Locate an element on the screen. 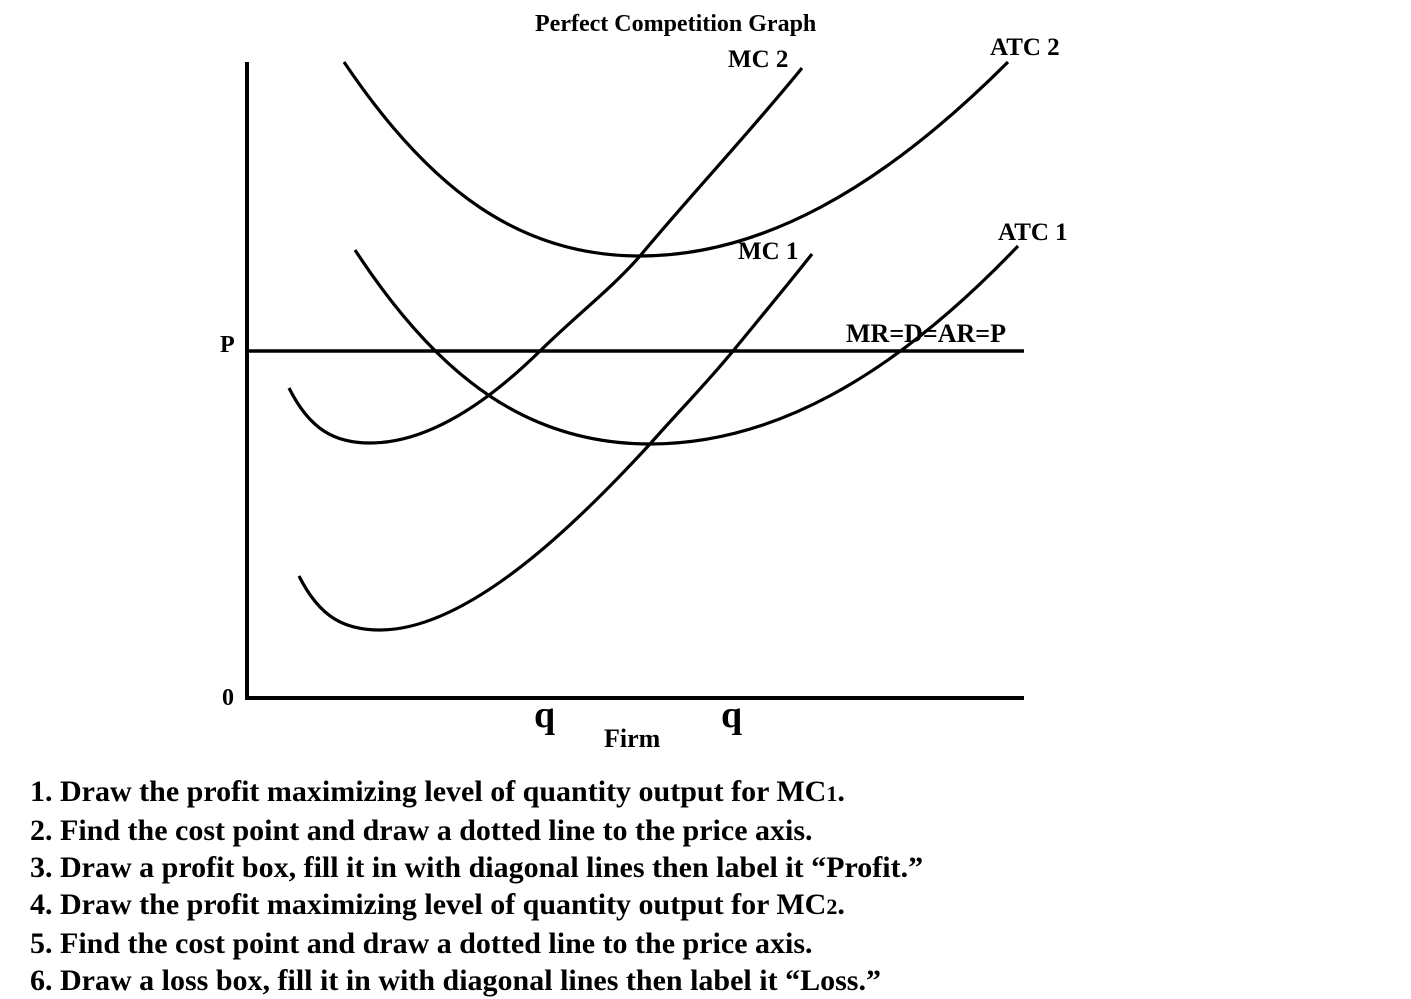 The height and width of the screenshot is (999, 1411). origin-label: 0 is located at coordinates (228, 698).